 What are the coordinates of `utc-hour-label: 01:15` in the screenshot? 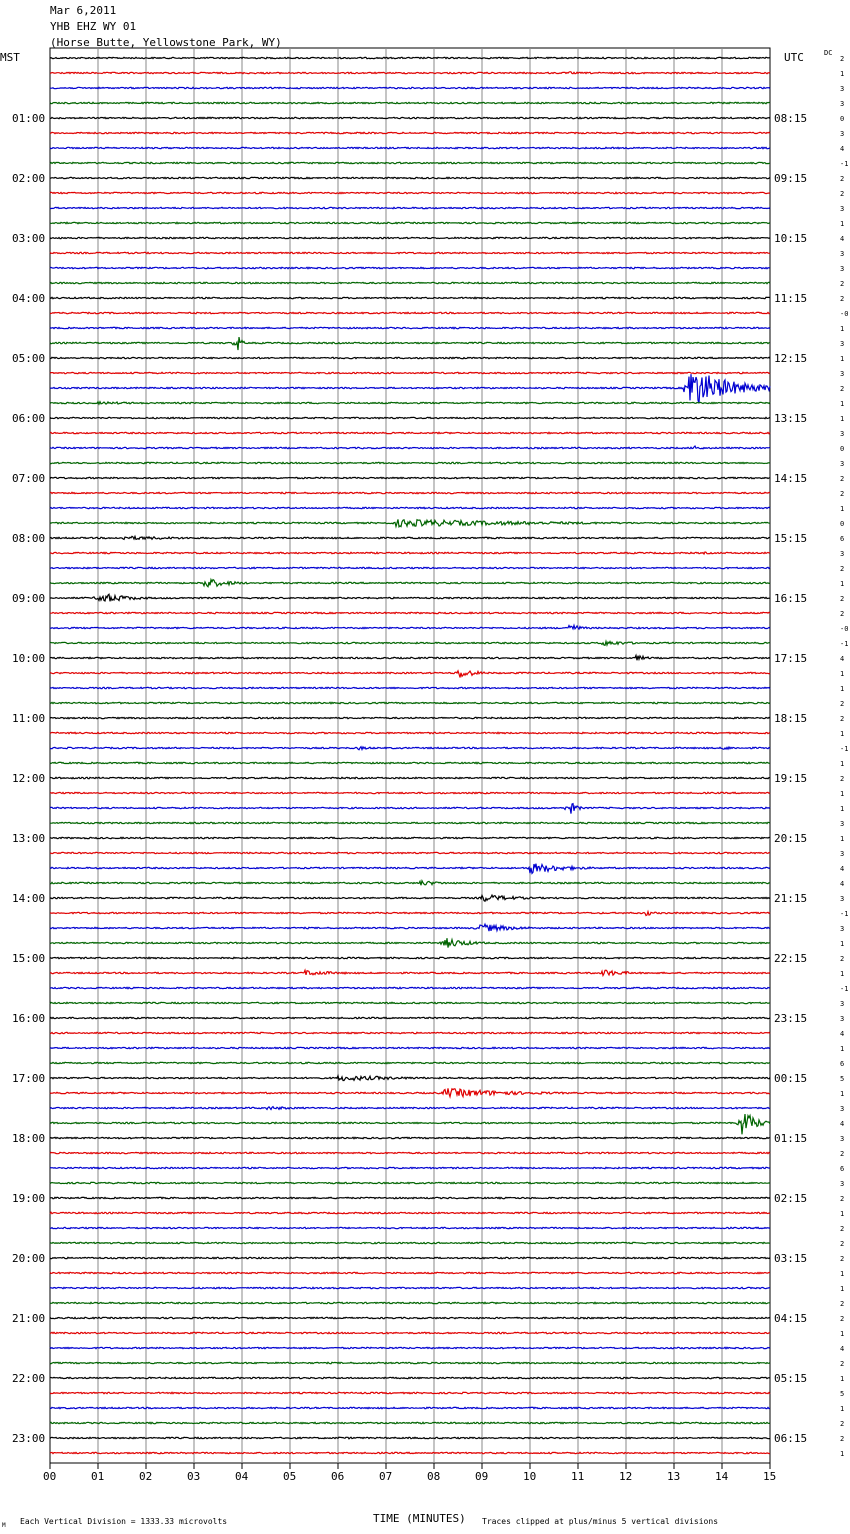 It's located at (790, 1138).